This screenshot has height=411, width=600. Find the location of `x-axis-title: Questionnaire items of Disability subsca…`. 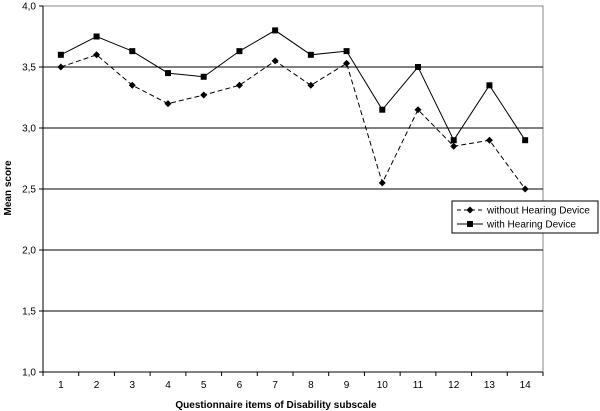

x-axis-title: Questionnaire items of Disability subsca… is located at coordinates (276, 405).